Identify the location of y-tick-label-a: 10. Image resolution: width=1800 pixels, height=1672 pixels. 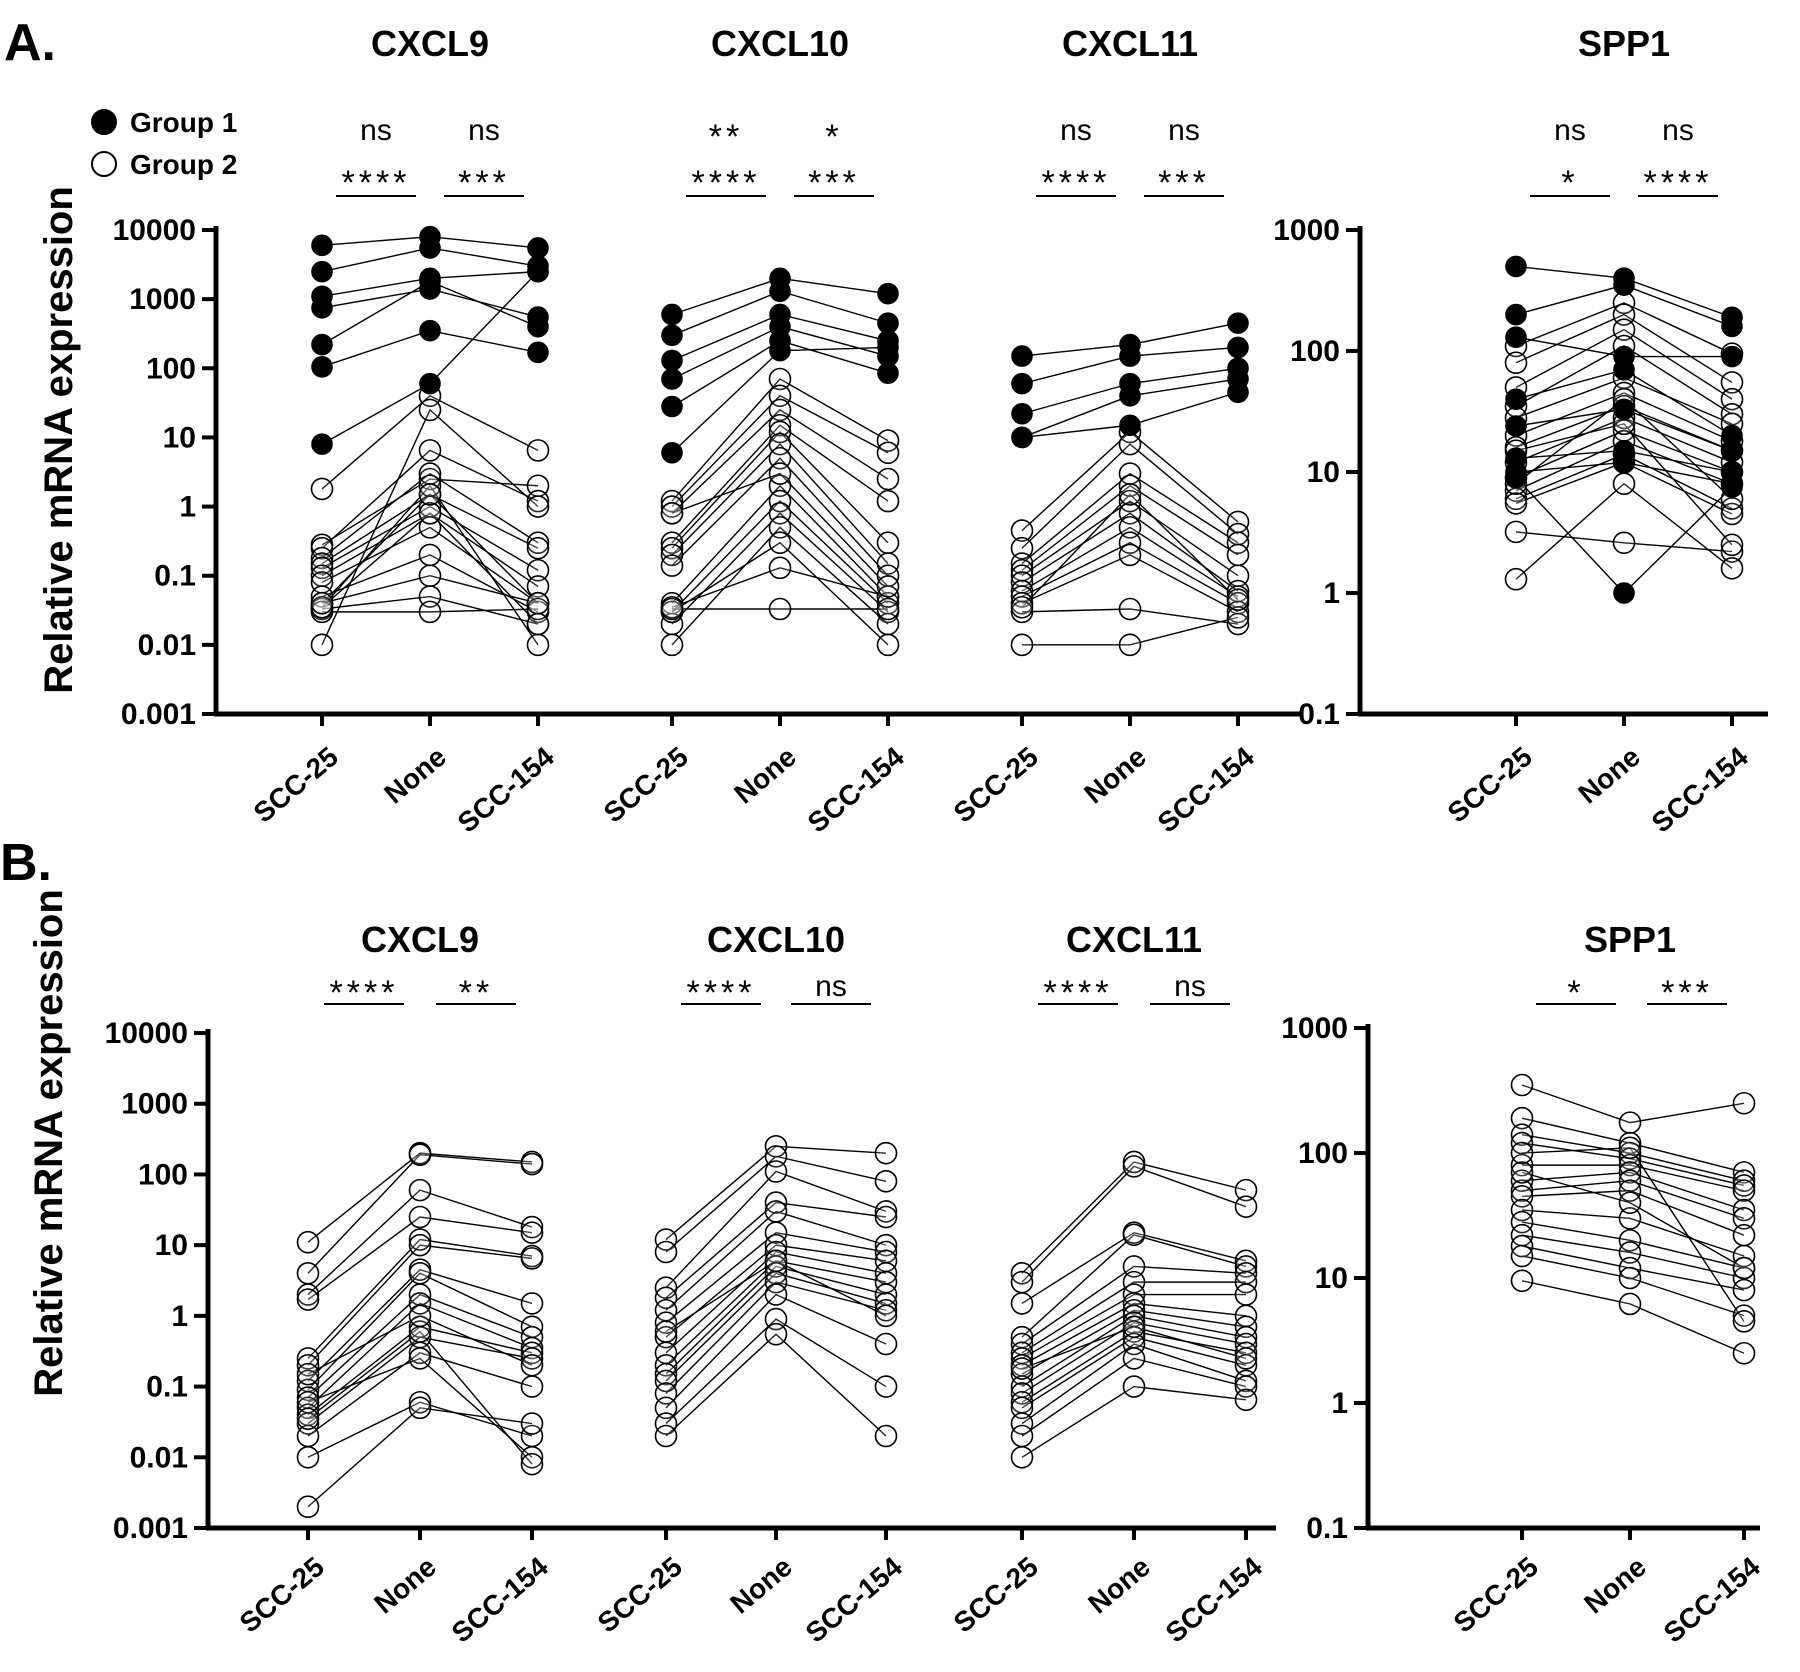
(179, 437).